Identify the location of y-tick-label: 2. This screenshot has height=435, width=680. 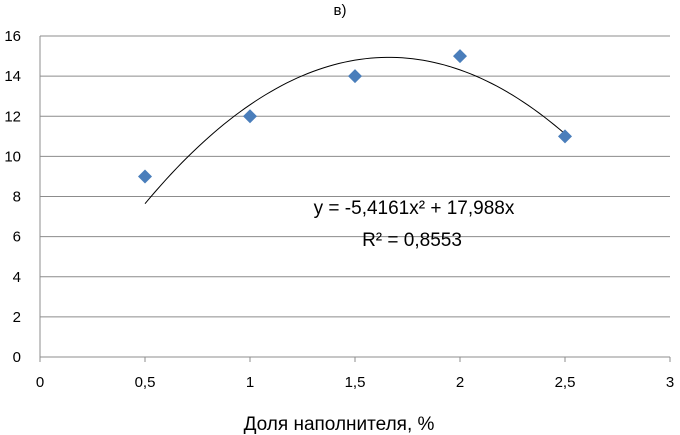
(17, 317).